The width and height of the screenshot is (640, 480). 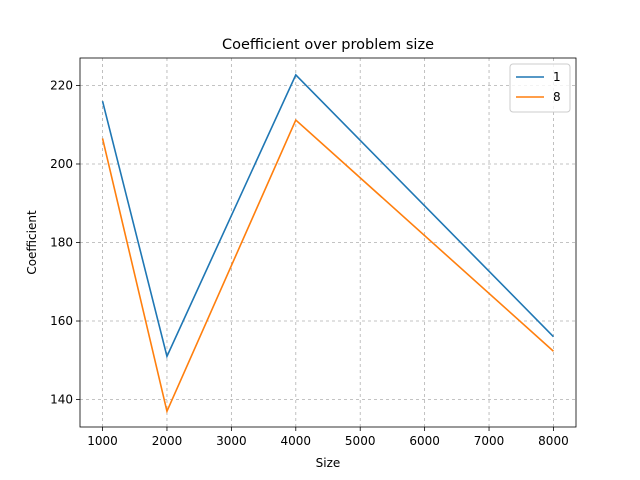 What do you see at coordinates (61, 400) in the screenshot?
I see `y-tick-label: 140` at bounding box center [61, 400].